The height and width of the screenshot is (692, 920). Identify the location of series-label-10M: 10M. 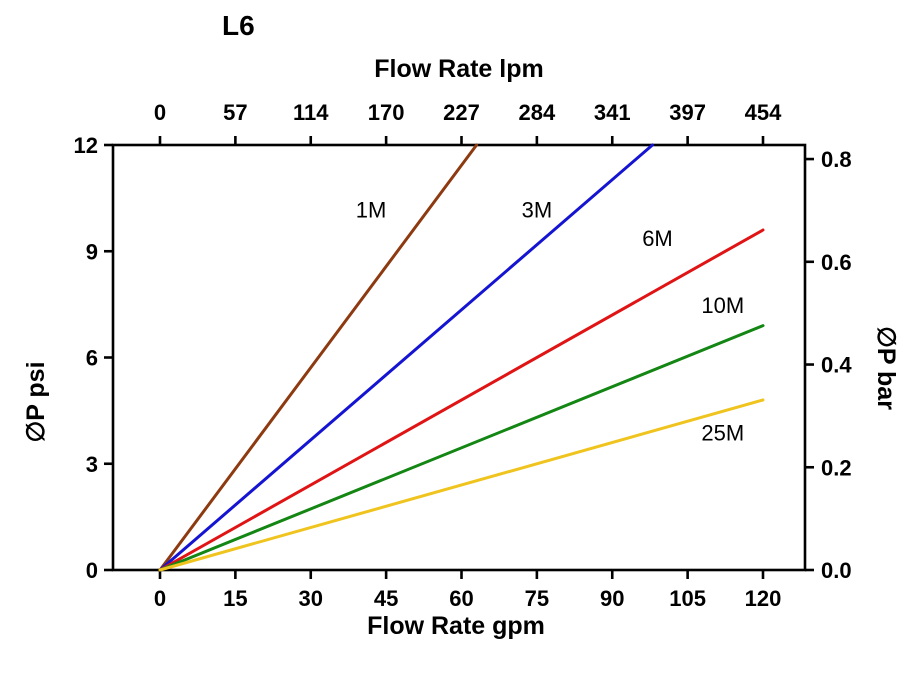
(722, 305).